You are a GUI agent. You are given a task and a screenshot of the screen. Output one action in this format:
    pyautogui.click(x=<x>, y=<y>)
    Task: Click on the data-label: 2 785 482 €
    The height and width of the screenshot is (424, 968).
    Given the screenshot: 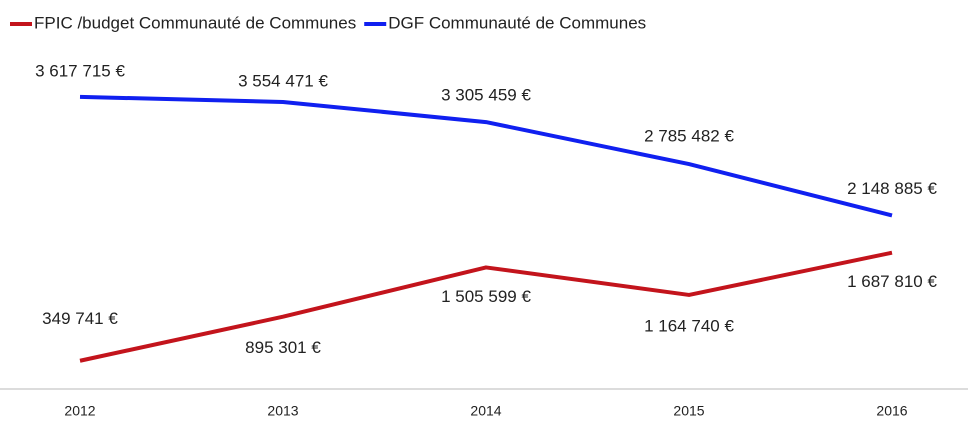 What is the action you would take?
    pyautogui.click(x=689, y=136)
    